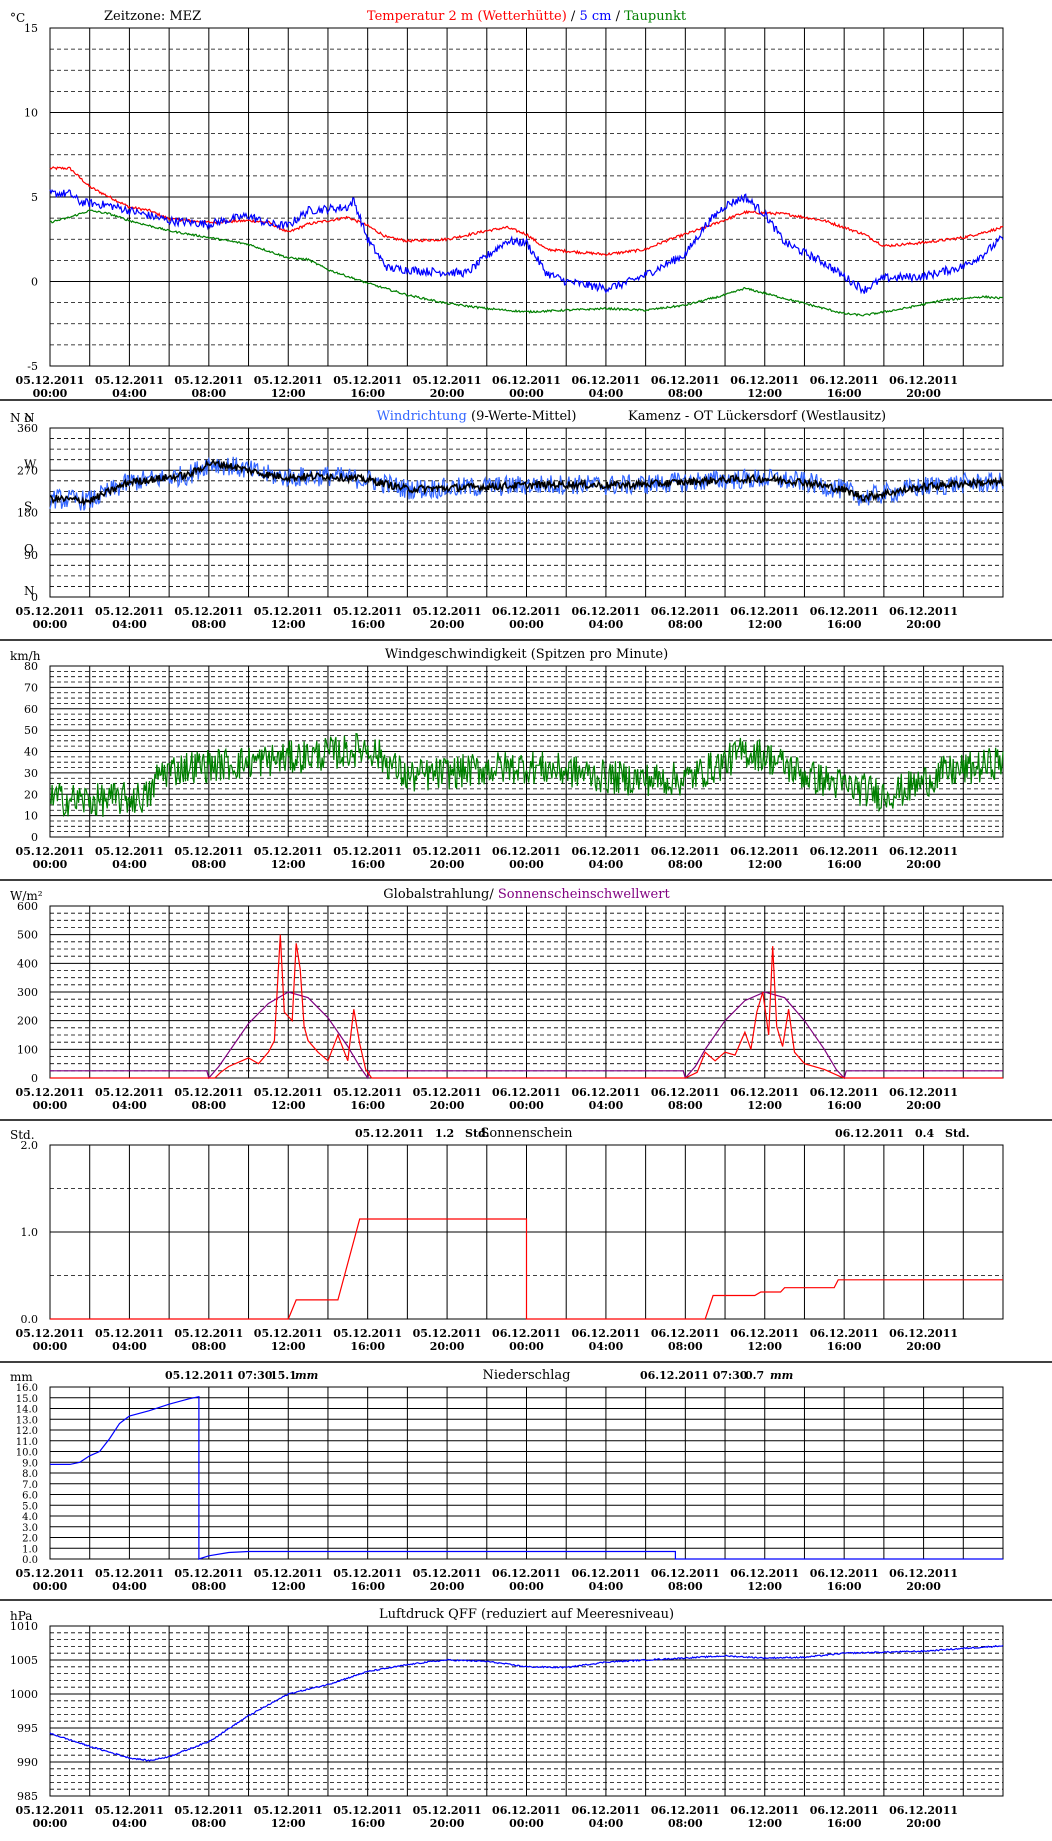 This screenshot has width=1052, height=1841. What do you see at coordinates (27, 1442) in the screenshot?
I see `y-tick-label: 11.0` at bounding box center [27, 1442].